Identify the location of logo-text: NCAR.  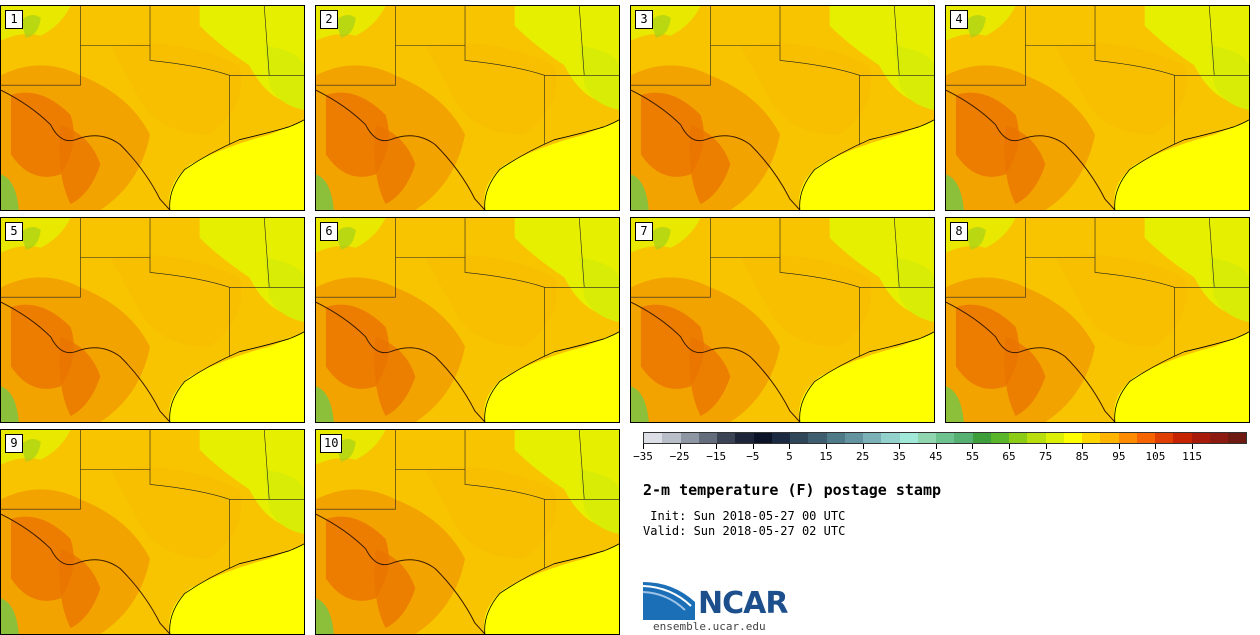
(743, 603).